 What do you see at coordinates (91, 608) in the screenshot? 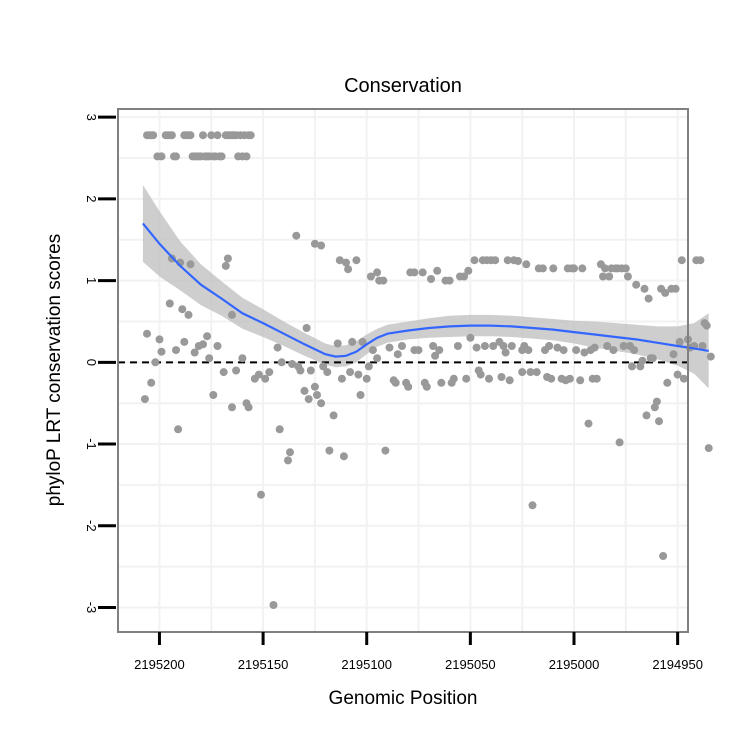
I see `y-tick-label: -3` at bounding box center [91, 608].